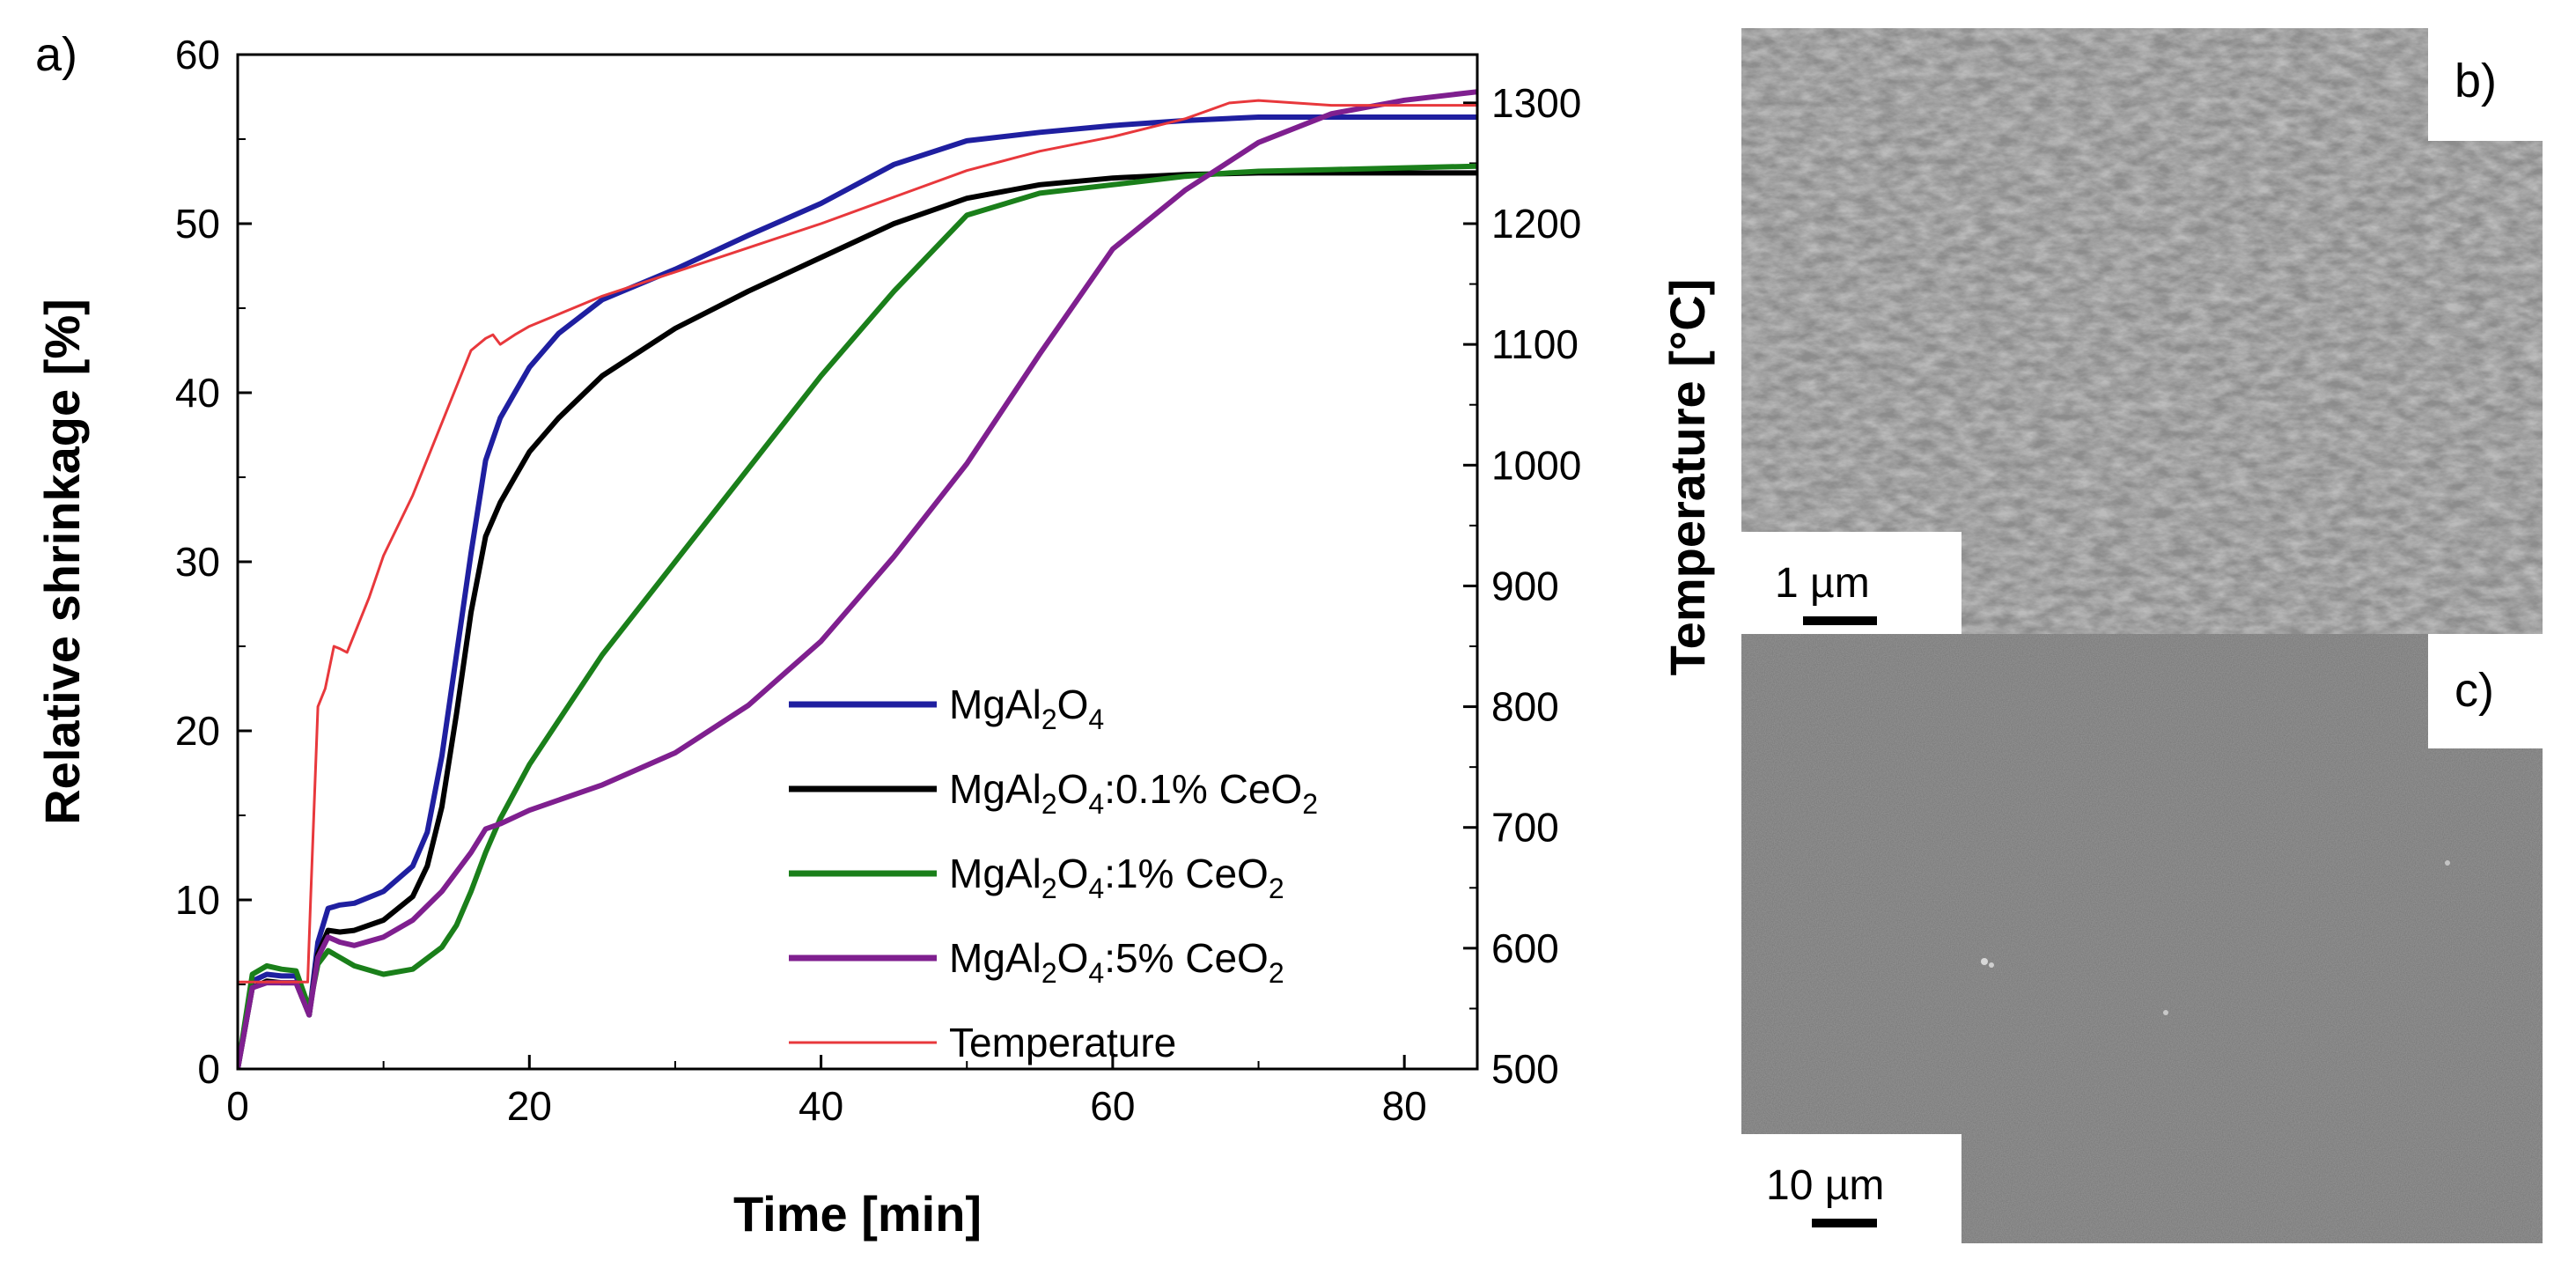 The width and height of the screenshot is (2576, 1275). Describe the element at coordinates (1026, 708) in the screenshot. I see `legend-label-0: MgAl2​O4​` at that location.